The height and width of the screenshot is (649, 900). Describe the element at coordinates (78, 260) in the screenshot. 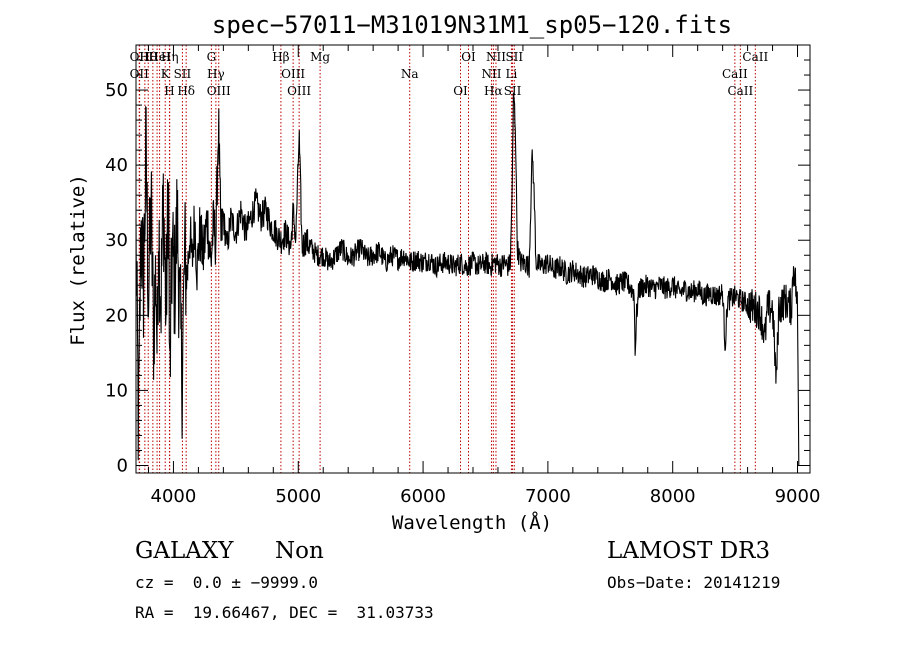

I see `y-axis-label: Flux (relative)` at that location.